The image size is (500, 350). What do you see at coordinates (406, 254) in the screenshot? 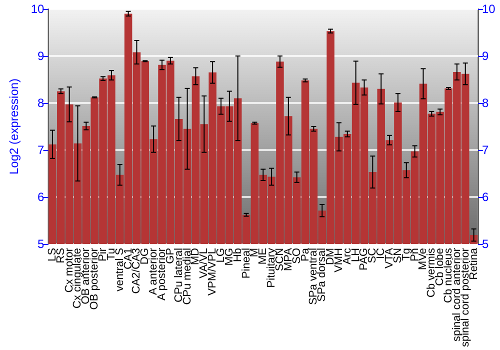
I see `x-tick-label: Tg` at bounding box center [406, 254].